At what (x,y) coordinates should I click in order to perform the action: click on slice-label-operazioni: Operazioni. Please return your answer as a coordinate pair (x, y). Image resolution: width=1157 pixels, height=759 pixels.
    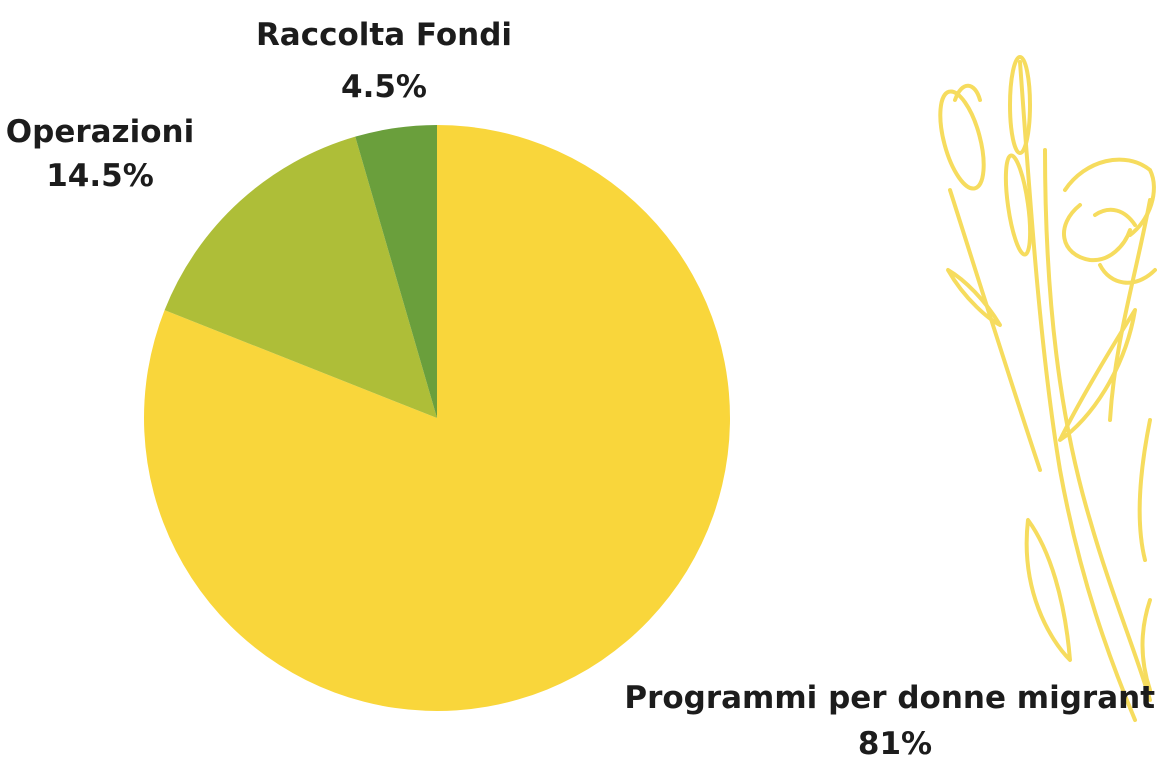
    Looking at the image, I should click on (100, 132).